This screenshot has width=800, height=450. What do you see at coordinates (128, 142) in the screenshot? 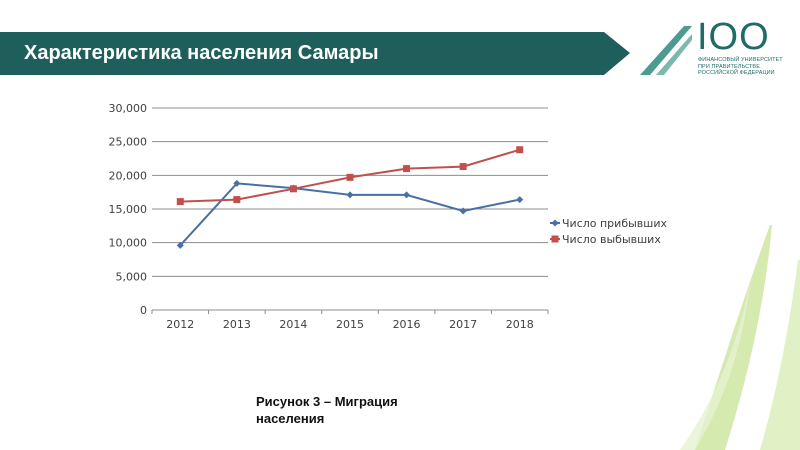
I see `y-tick-label: 25,000` at bounding box center [128, 142].